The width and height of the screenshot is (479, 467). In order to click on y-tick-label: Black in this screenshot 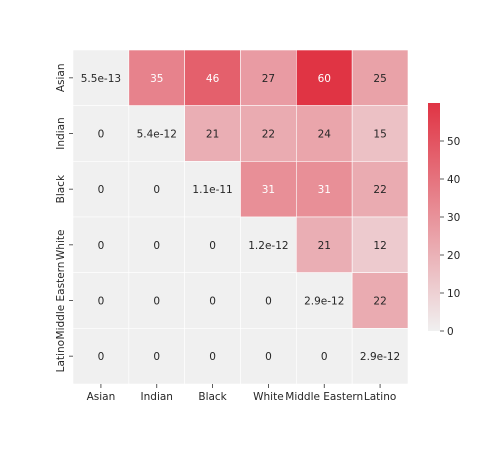, I will do `click(61, 188)`.